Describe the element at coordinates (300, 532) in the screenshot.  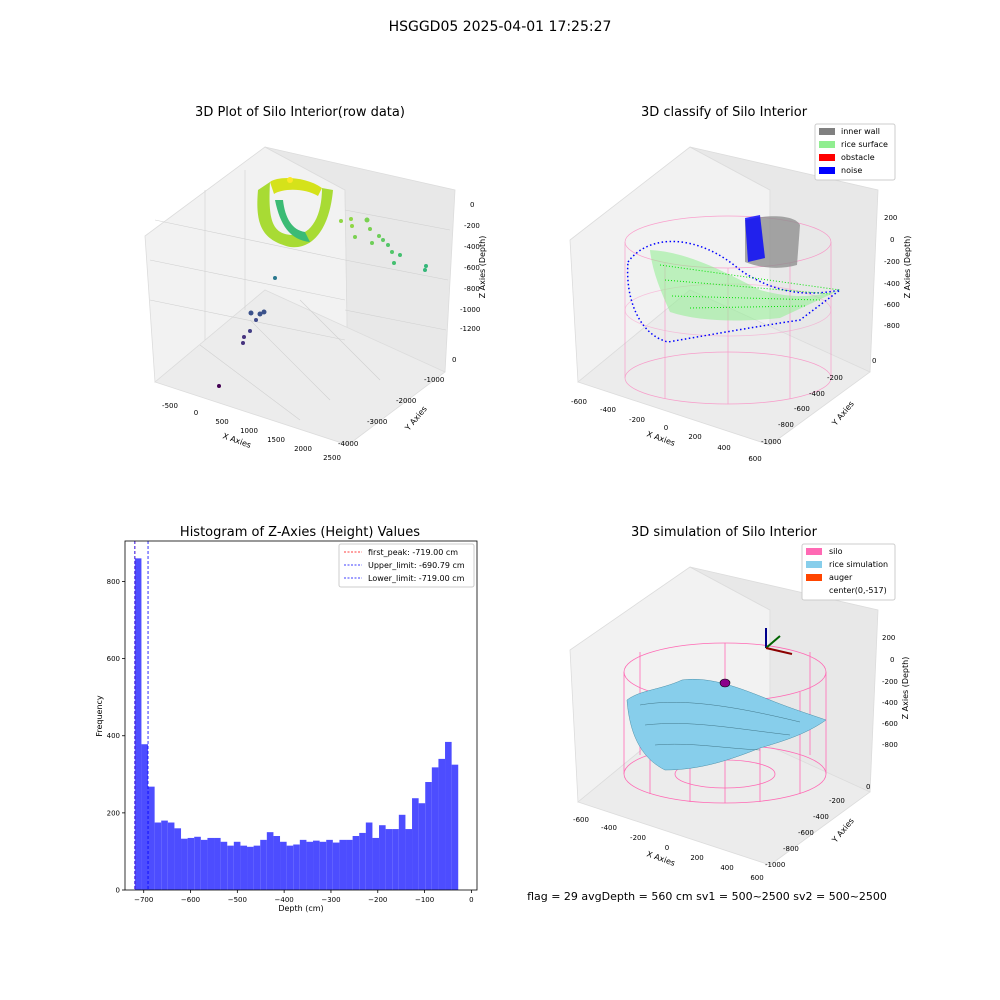
I see `histogram-title: Histogram of Z-Axies (Height) Values` at that location.